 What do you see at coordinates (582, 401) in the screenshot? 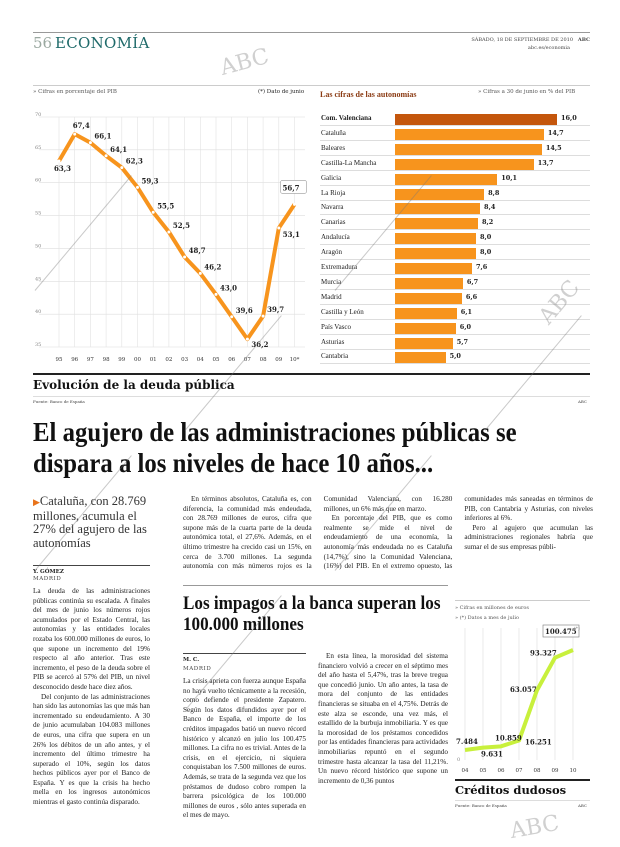
I see `chart-brand: ABC` at bounding box center [582, 401].